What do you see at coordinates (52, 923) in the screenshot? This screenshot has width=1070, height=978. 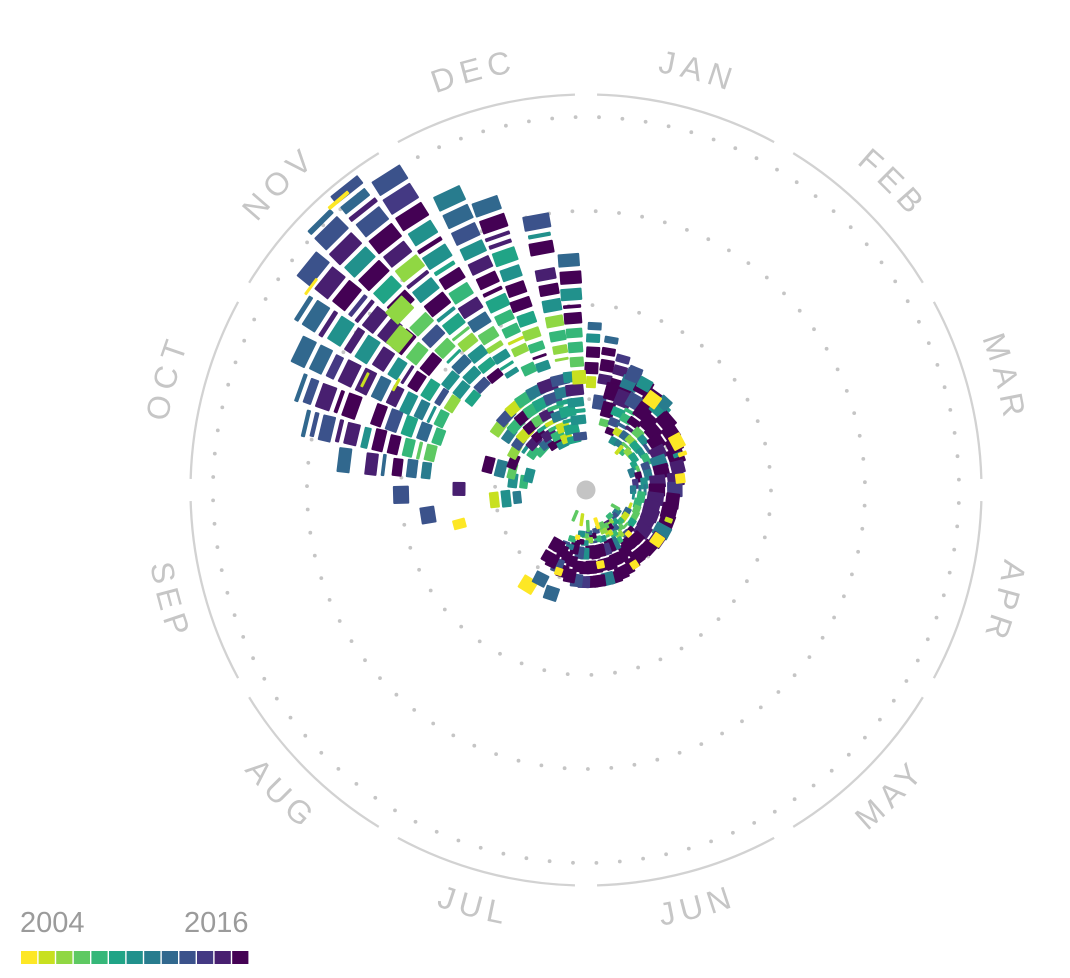 I see `svg-text: 2004` at bounding box center [52, 923].